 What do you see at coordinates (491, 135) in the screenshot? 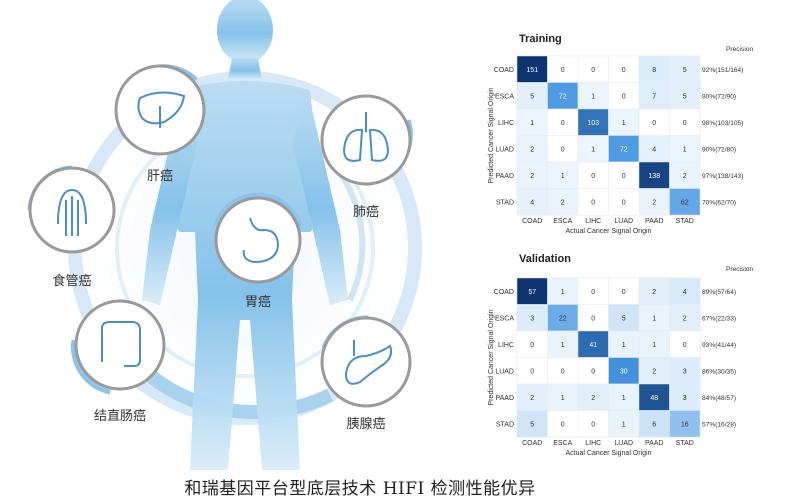
I see `y-axis-label: Predicted Cancer Signal Origin` at bounding box center [491, 135].